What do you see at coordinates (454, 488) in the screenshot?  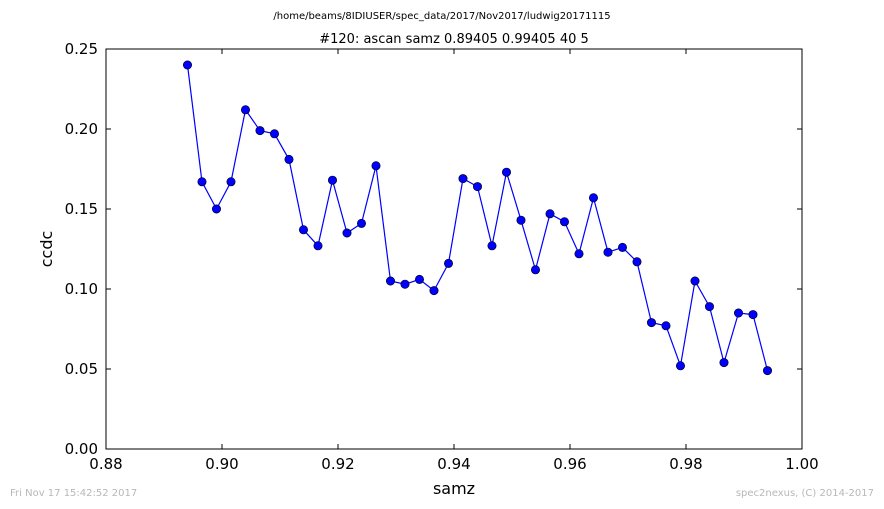 I see `x-axis-label: samz` at bounding box center [454, 488].